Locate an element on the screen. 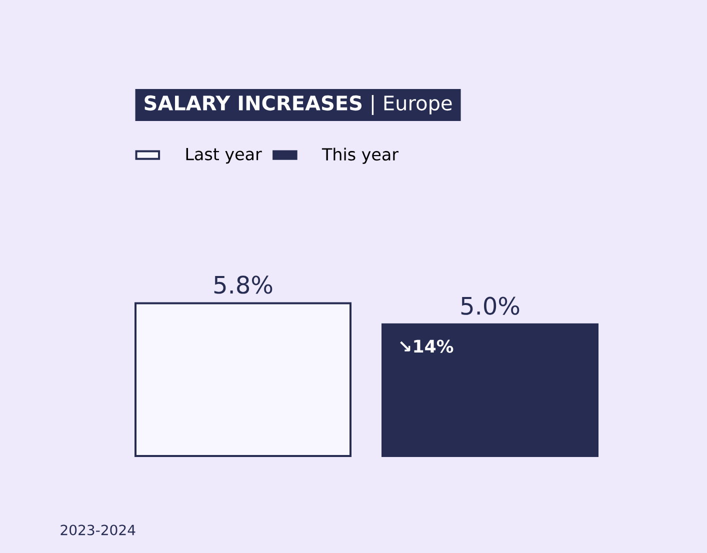 The width and height of the screenshot is (707, 553). legend-label: Last year is located at coordinates (224, 156).